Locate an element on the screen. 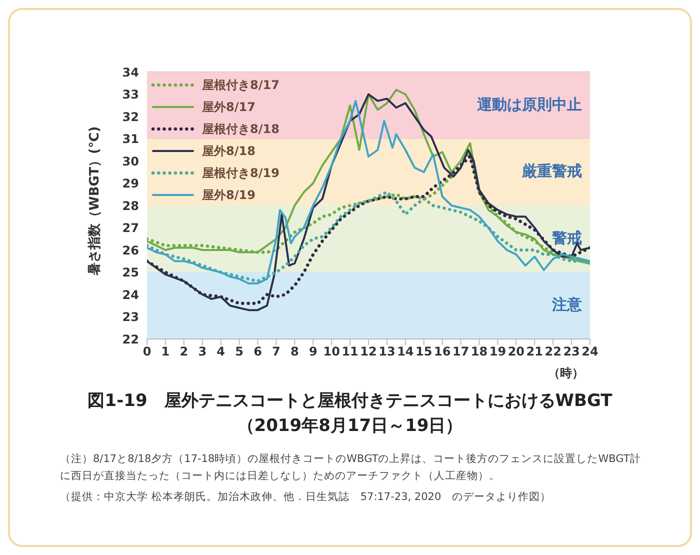 This screenshot has height=555, width=700. y-tick-label: 32 is located at coordinates (130, 117).